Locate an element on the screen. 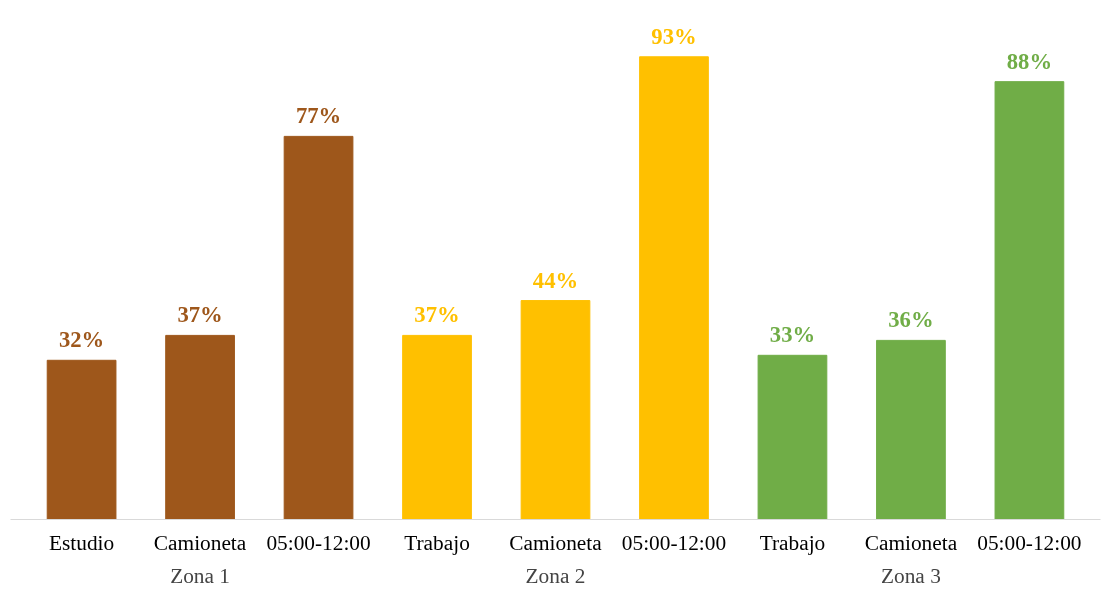 This screenshot has height=595, width=1118. x-tick-label: Estudio is located at coordinates (82, 542).